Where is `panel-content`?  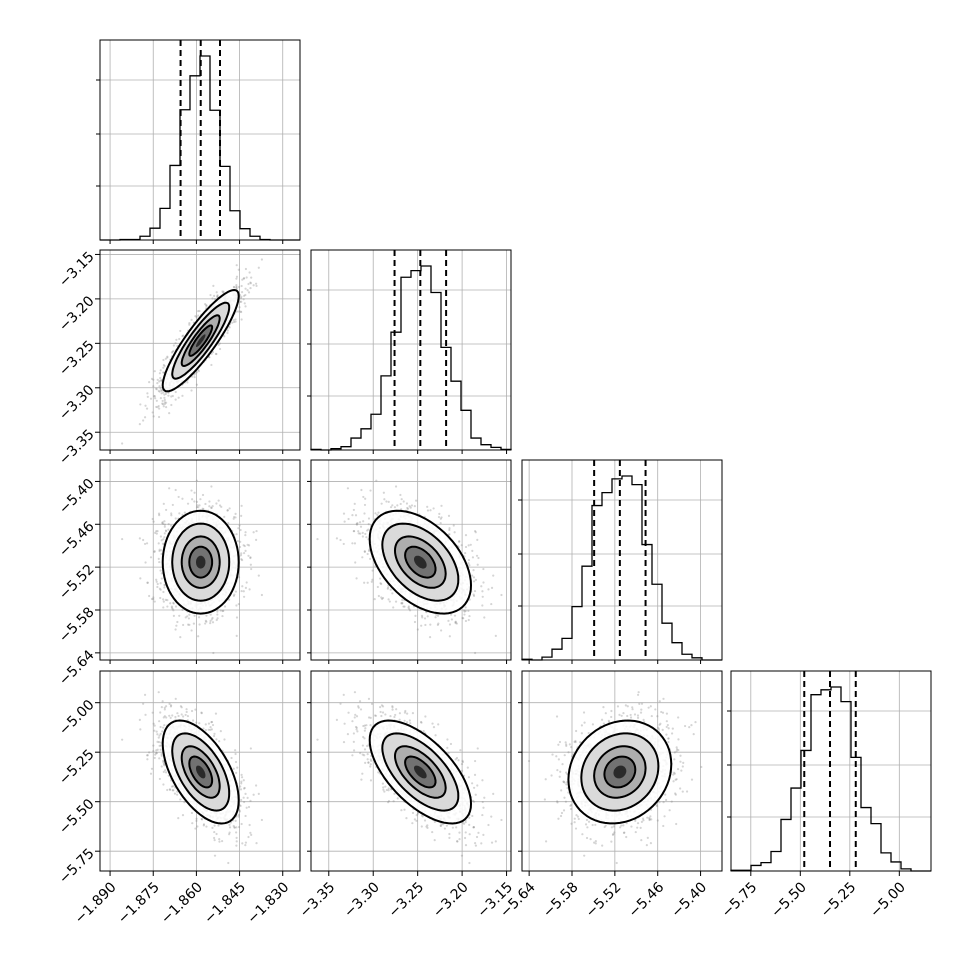 panel-content is located at coordinates (409, 567).